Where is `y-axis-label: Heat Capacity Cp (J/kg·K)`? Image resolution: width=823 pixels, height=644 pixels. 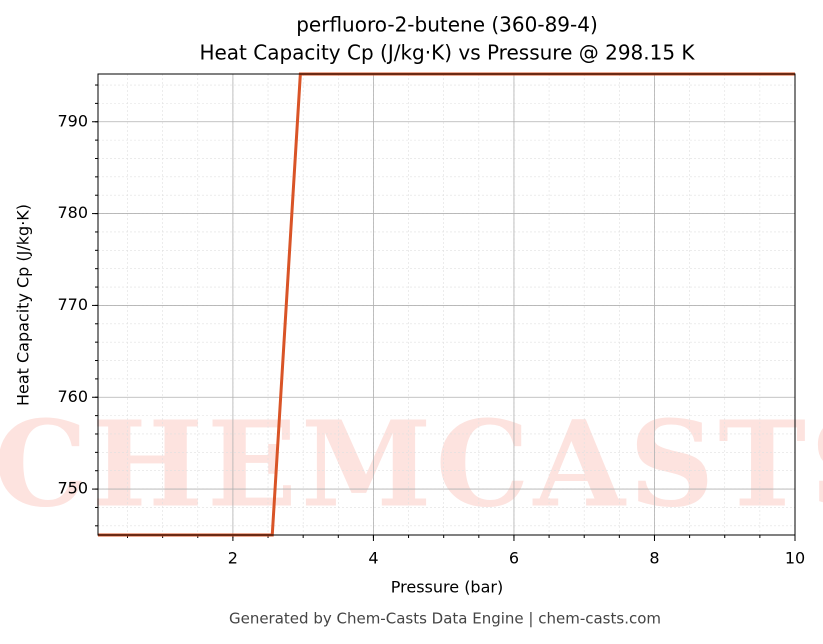 y-axis-label: Heat Capacity Cp (J/kg·K) is located at coordinates (23, 305).